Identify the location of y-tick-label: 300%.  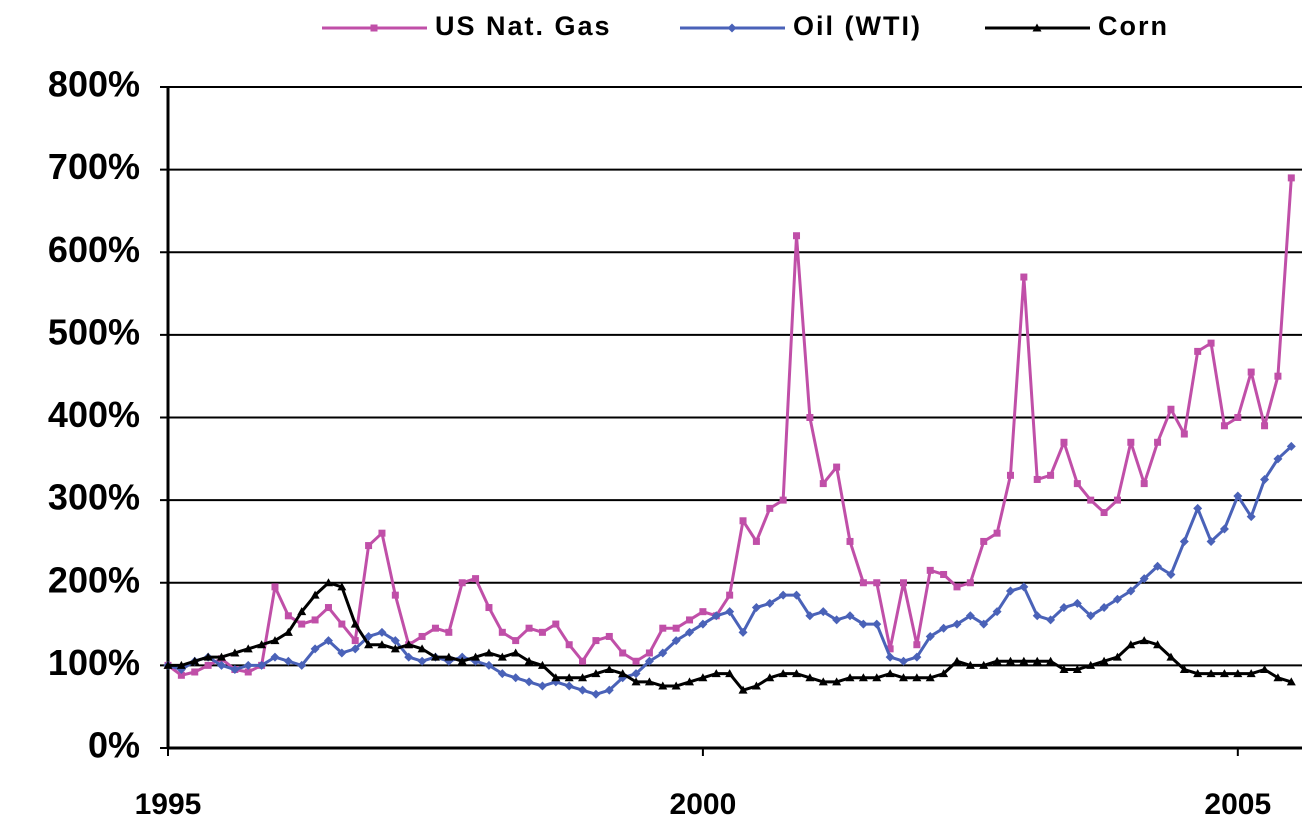
(94, 497).